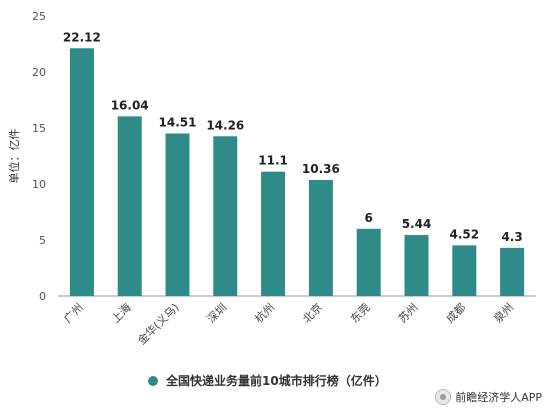  Describe the element at coordinates (511, 237) in the screenshot. I see `data-label: 4.3` at that location.